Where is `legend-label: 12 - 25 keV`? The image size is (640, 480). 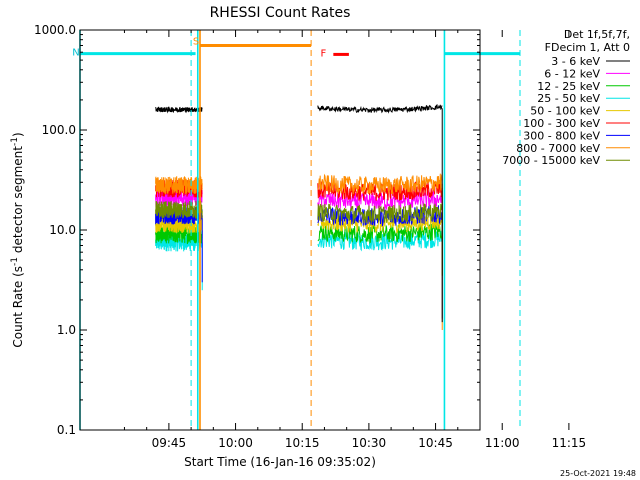 legend-label: 12 - 25 keV is located at coordinates (568, 86).